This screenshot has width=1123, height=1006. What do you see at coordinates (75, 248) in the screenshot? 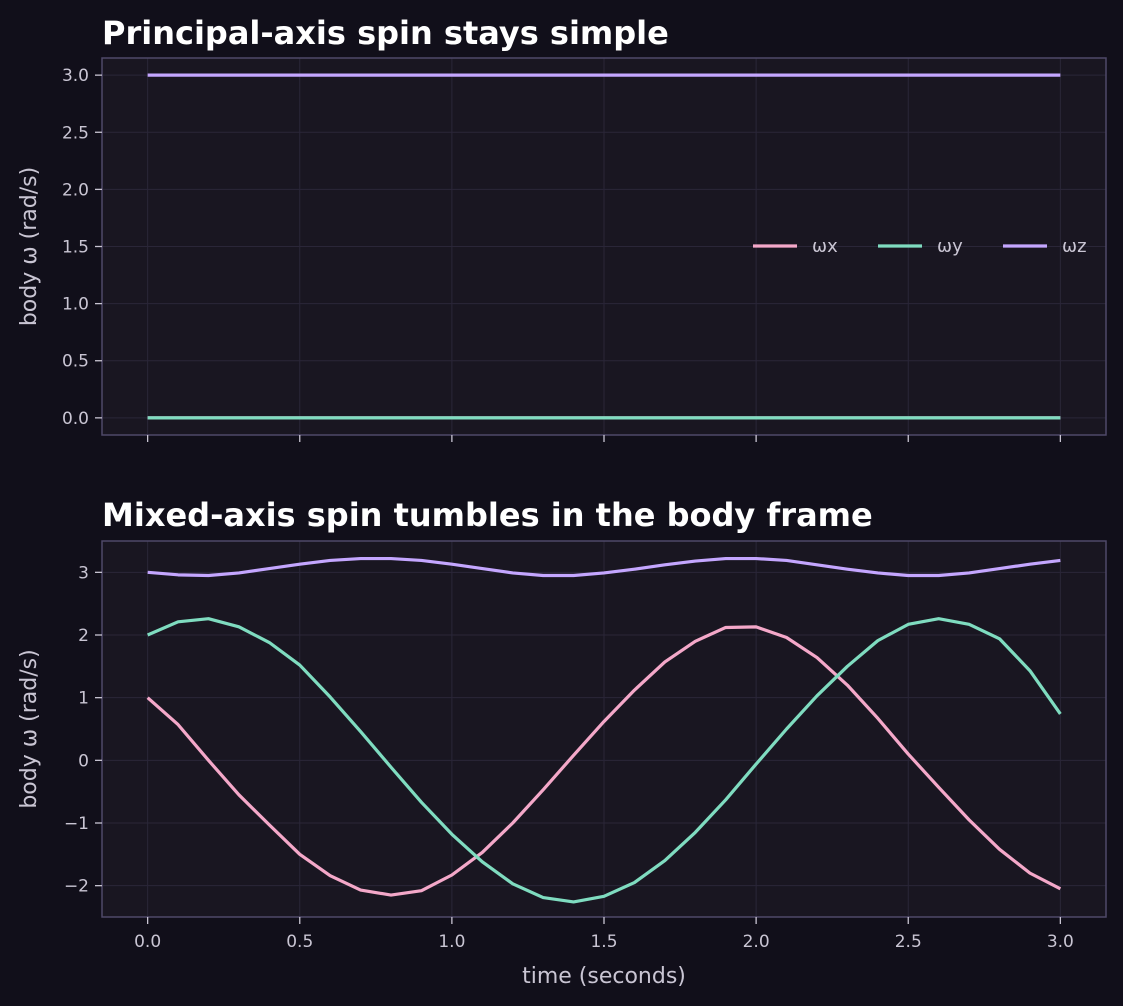
I see `y-tick-label: 1.5` at bounding box center [75, 248].